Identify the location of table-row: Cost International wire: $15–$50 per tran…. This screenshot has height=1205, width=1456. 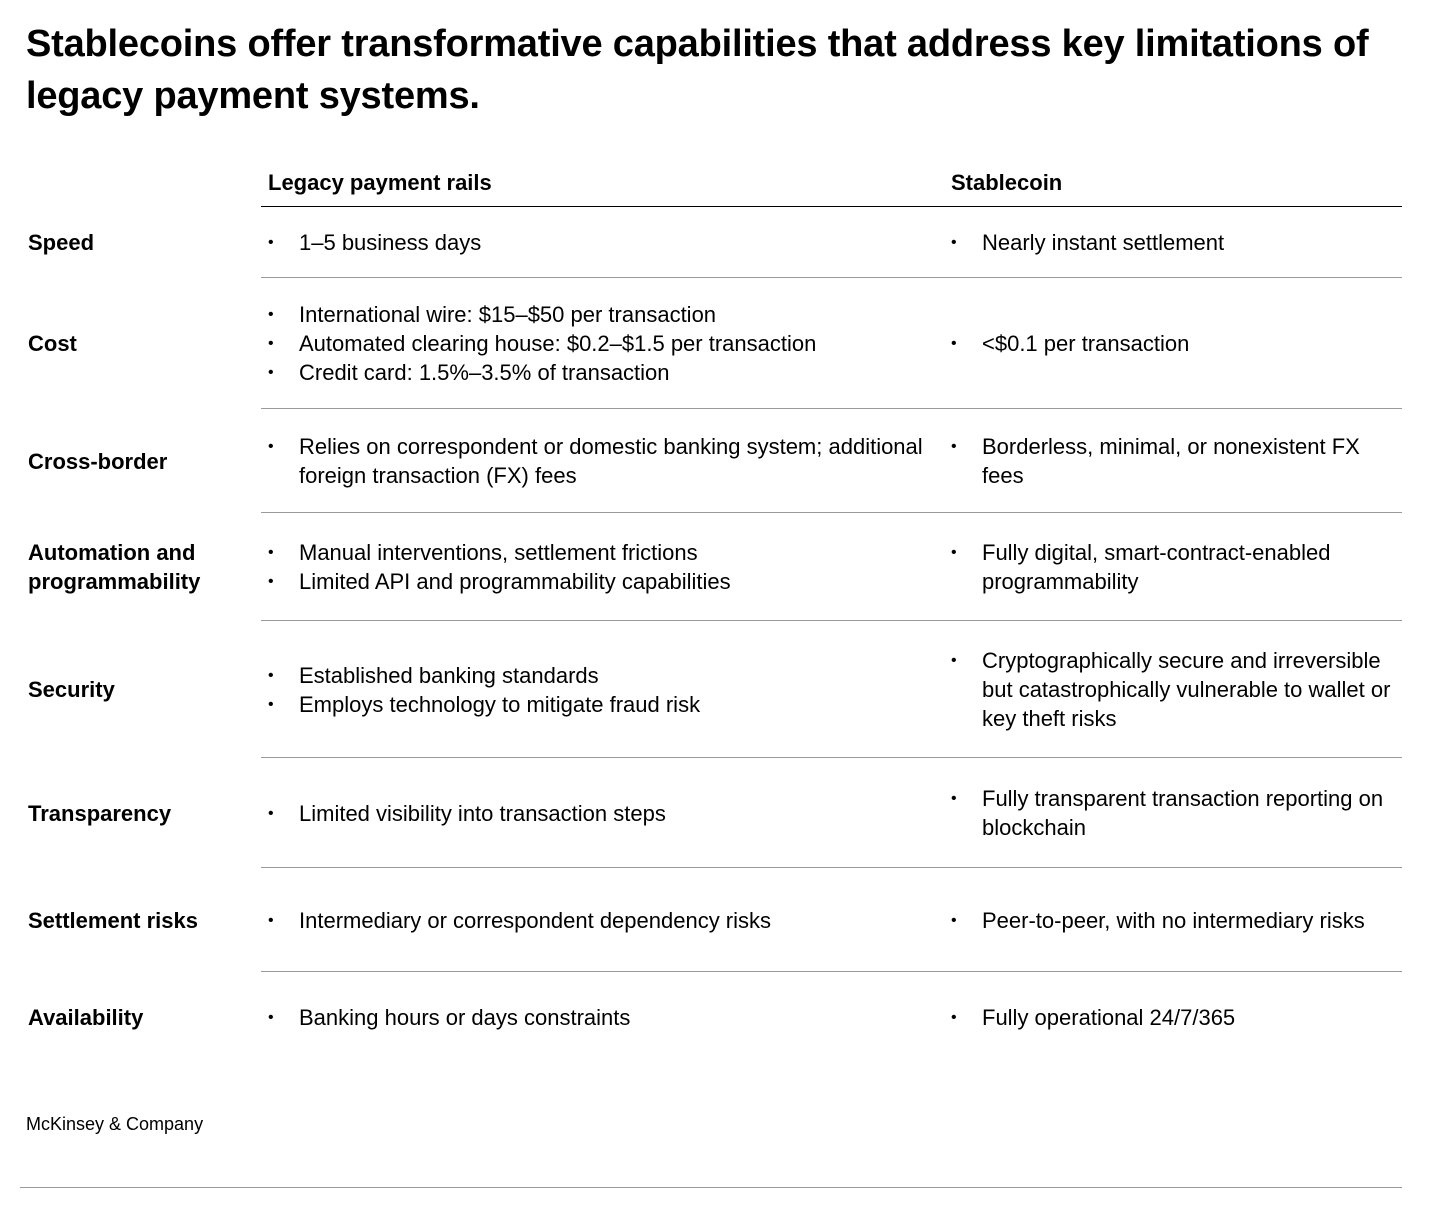
(728, 343).